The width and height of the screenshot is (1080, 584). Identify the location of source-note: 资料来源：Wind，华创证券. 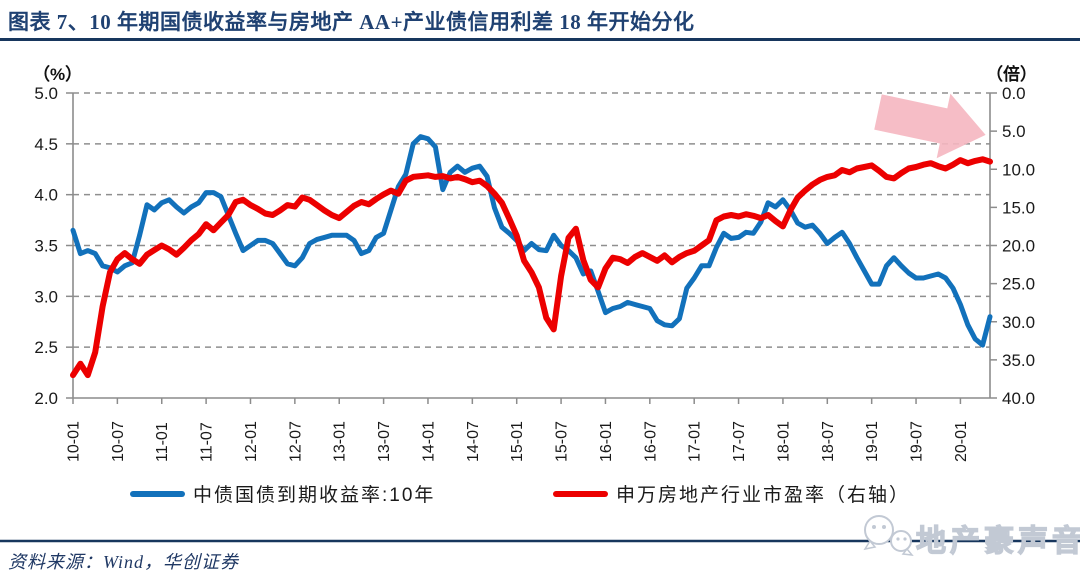
(124, 562).